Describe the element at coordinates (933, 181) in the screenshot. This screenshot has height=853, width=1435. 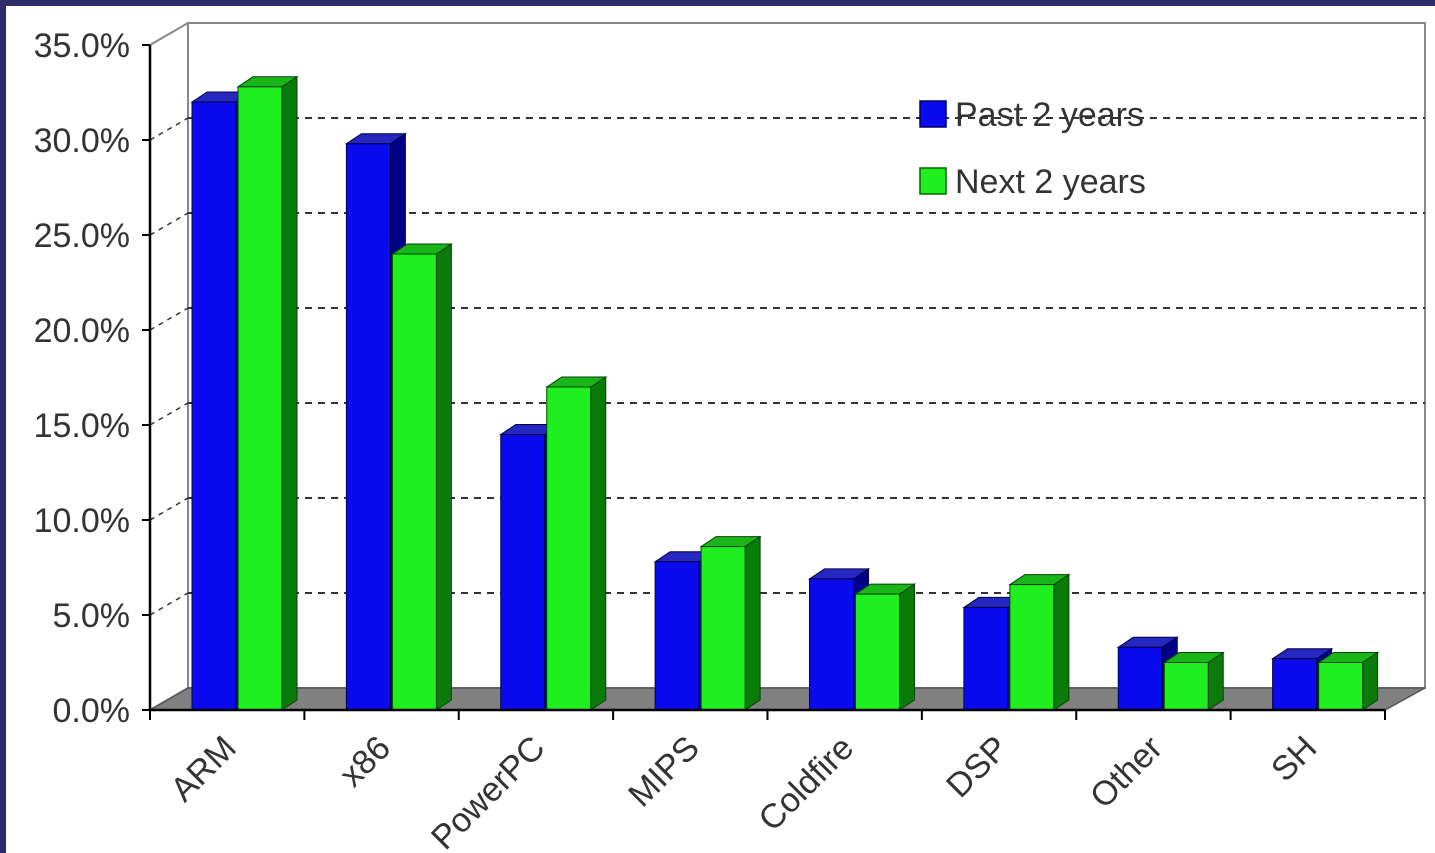
I see `legend-swatch-next` at that location.